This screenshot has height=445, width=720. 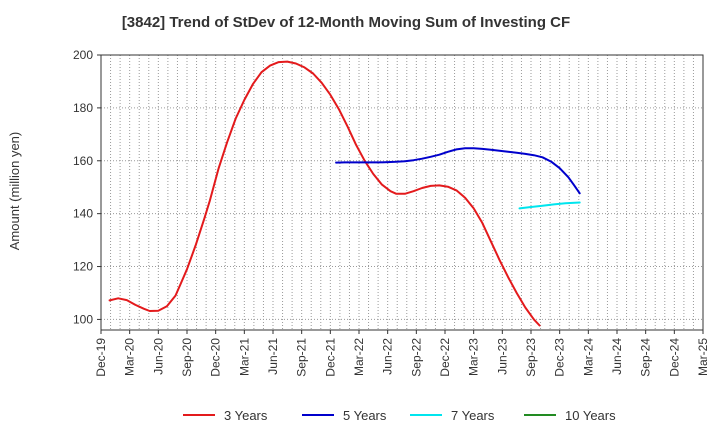 What do you see at coordinates (560, 357) in the screenshot?
I see `x-tick-label: Dec-23` at bounding box center [560, 357].